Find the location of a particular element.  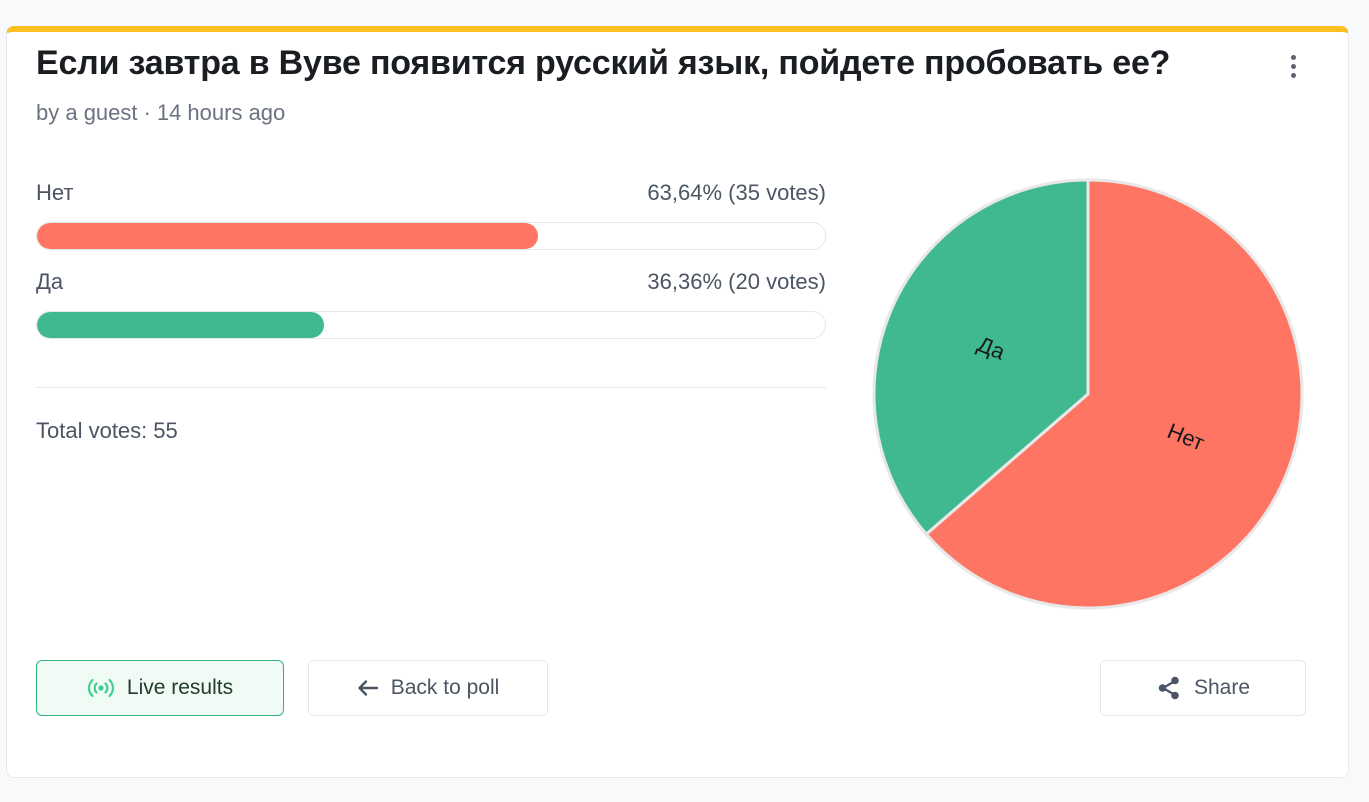

back-to-poll-label: Back to poll is located at coordinates (445, 687).